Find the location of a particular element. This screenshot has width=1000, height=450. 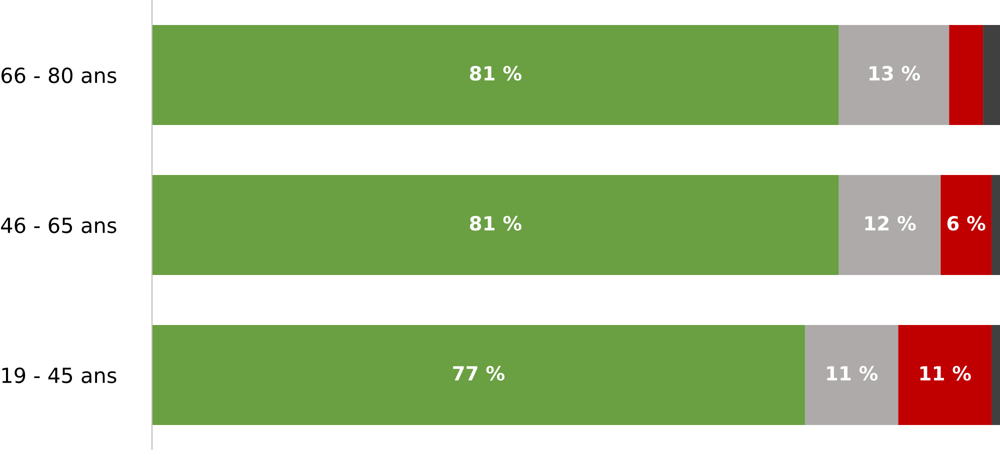

data-label: 77 % is located at coordinates (479, 373).